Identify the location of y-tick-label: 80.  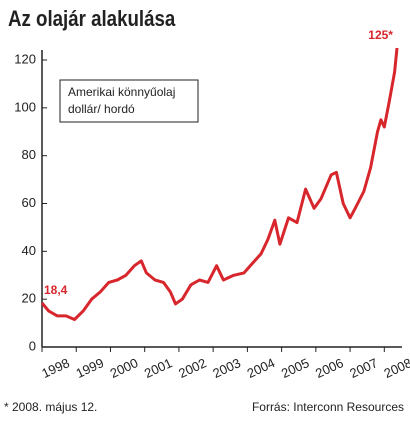
(29, 154).